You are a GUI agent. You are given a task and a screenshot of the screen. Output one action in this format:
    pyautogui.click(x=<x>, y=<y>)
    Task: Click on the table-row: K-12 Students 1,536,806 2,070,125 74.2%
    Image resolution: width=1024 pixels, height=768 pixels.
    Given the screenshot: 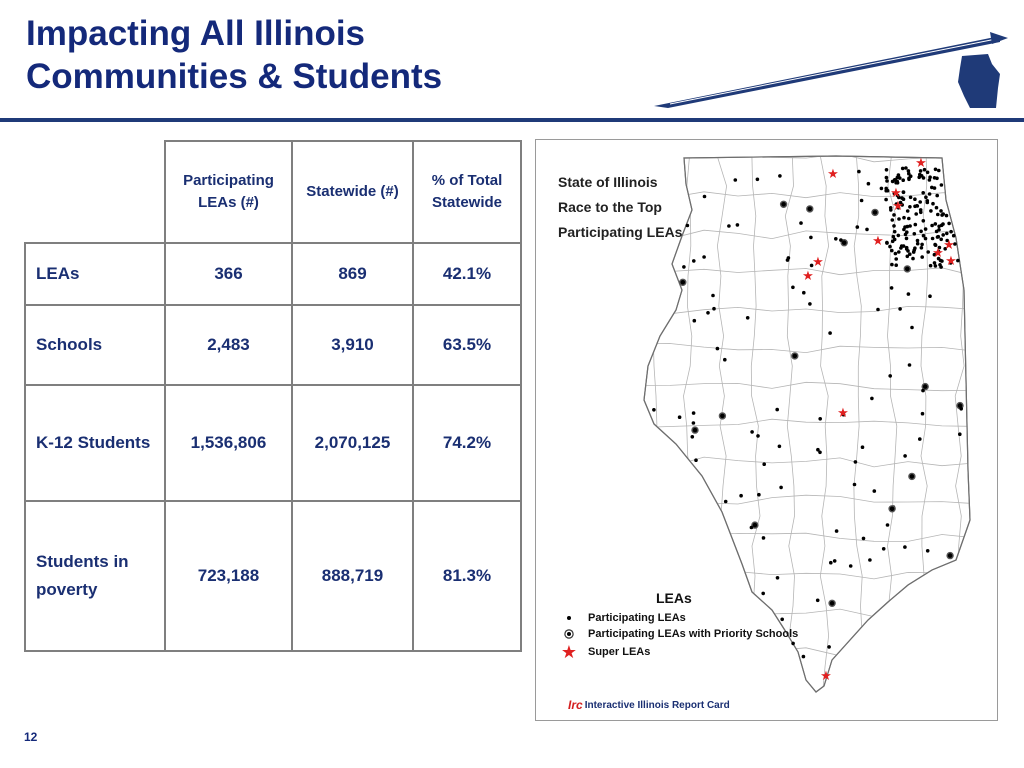 What is the action you would take?
    pyautogui.click(x=273, y=443)
    